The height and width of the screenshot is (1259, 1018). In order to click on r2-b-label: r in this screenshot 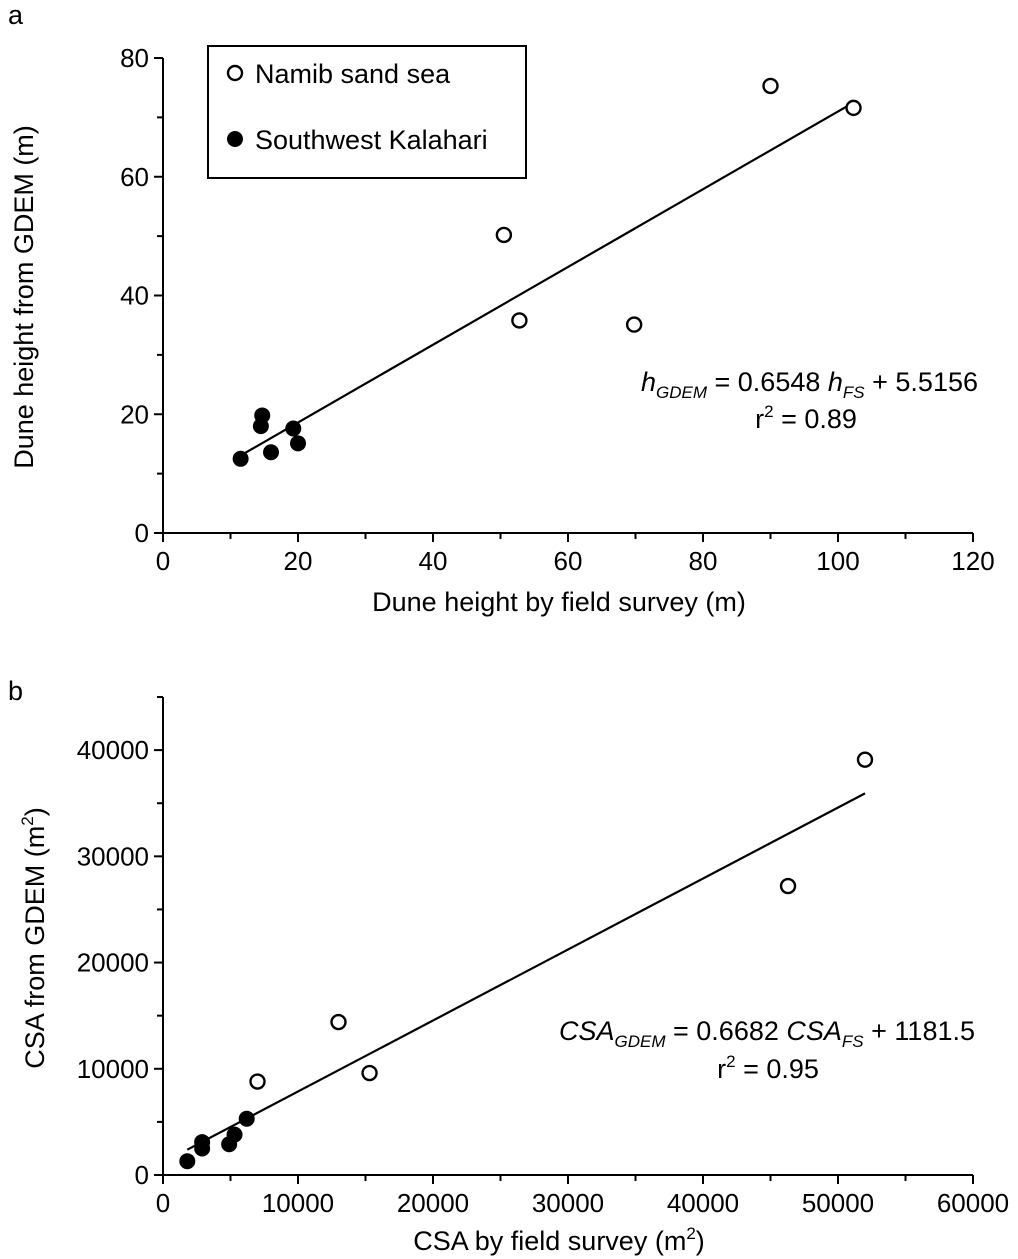, I will do `click(721, 1069)`.